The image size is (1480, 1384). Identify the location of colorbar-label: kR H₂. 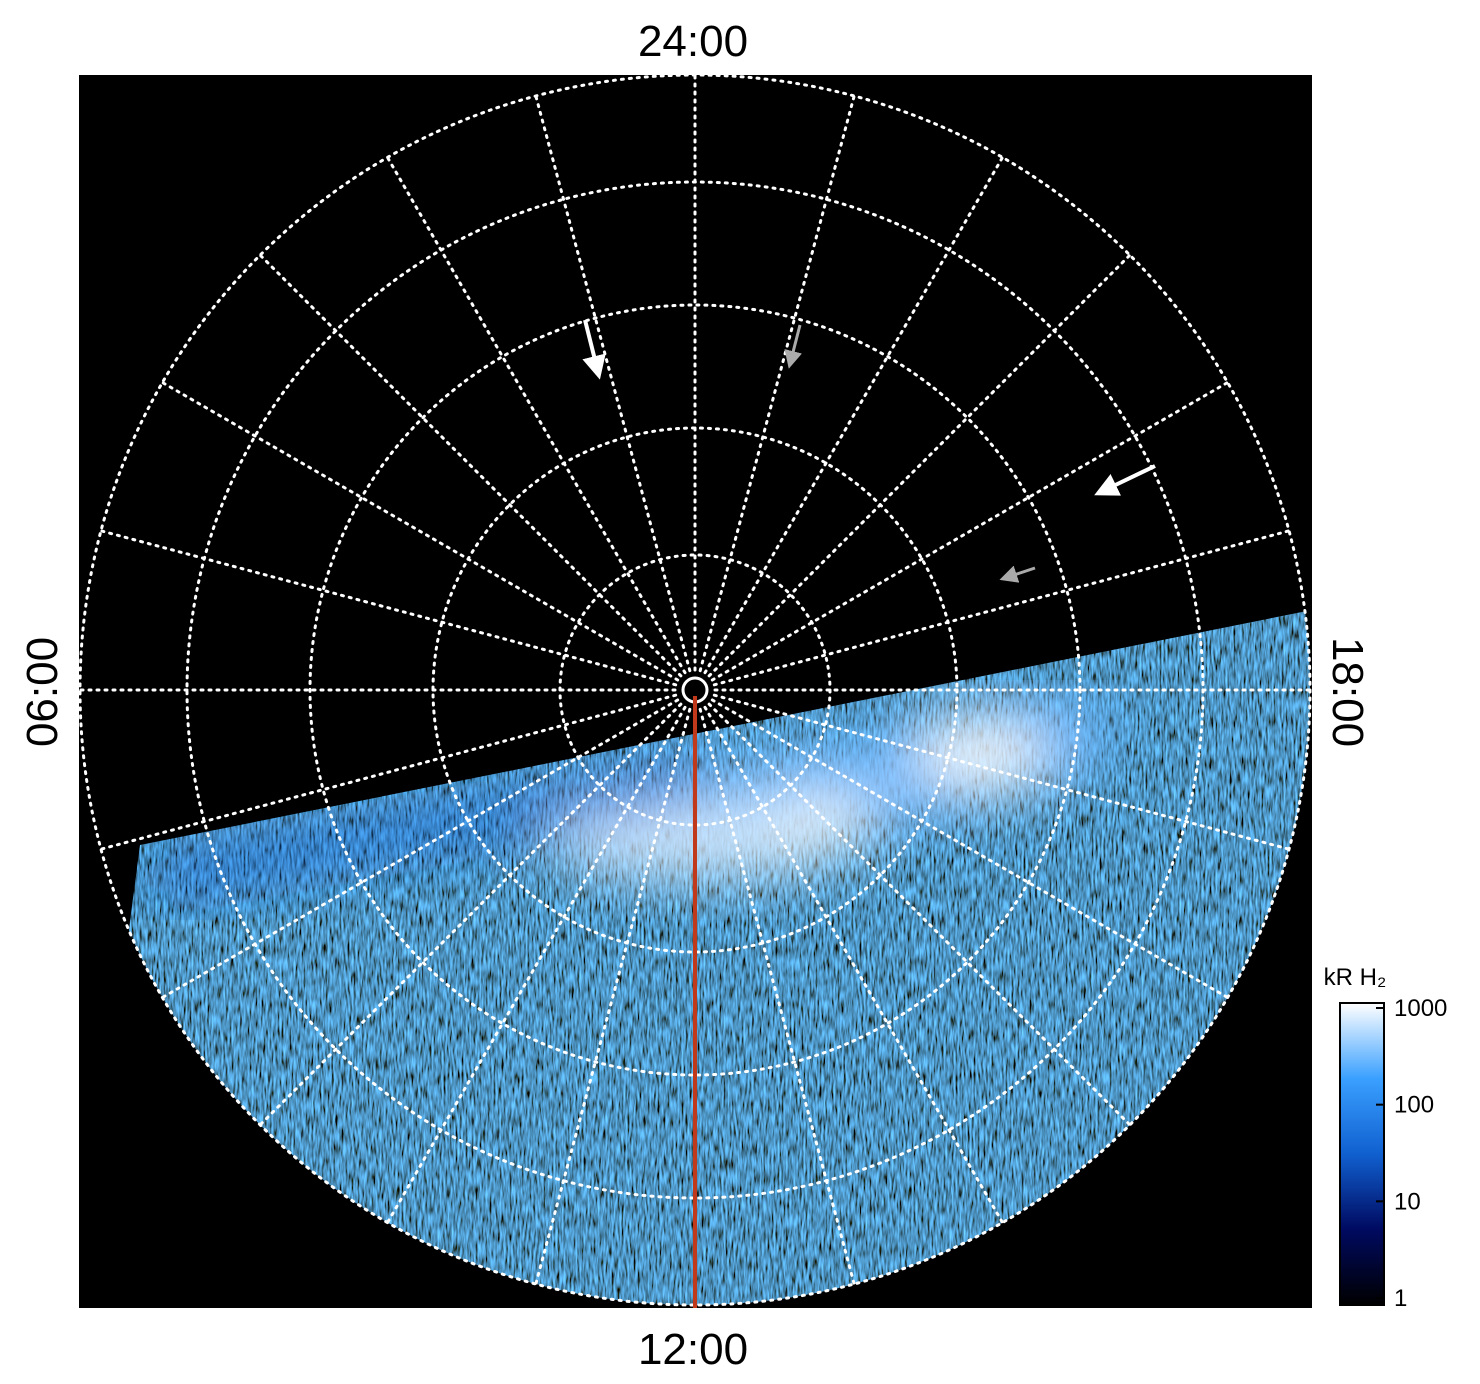
(1355, 977).